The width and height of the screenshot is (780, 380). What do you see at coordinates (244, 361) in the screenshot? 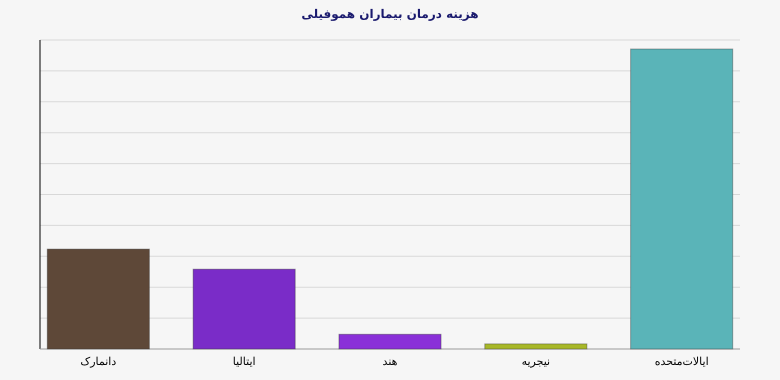
I see `x-tick-label: ایتالیا` at bounding box center [244, 361].